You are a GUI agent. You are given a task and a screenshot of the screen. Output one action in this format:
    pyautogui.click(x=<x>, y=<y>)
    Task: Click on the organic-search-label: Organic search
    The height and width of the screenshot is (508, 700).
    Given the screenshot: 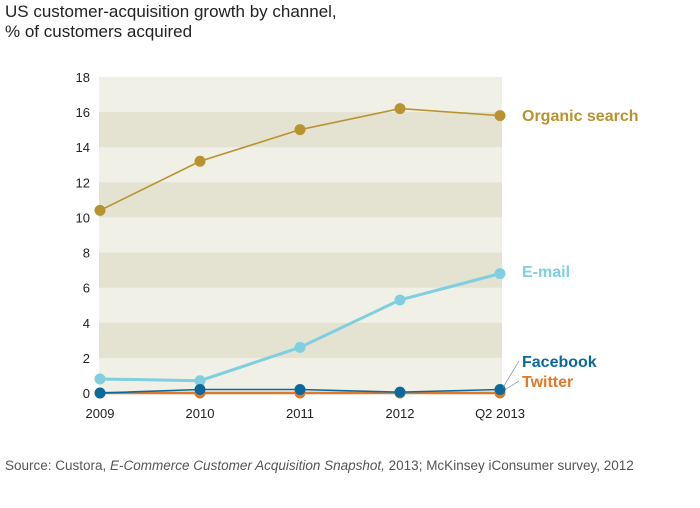 What is the action you would take?
    pyautogui.click(x=580, y=116)
    